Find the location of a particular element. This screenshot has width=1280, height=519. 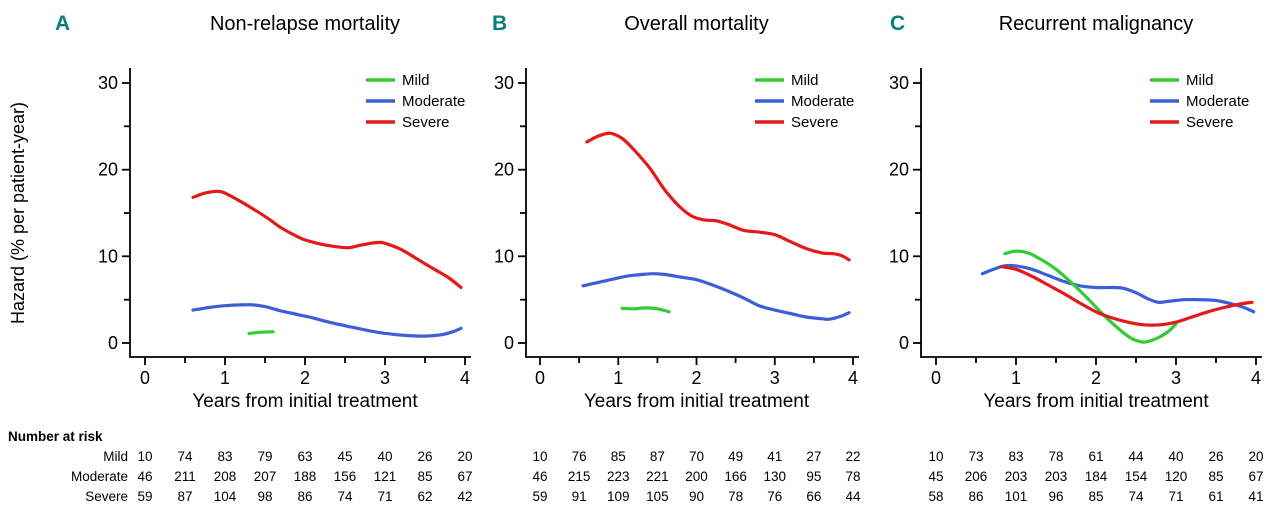

risk-count: 66 is located at coordinates (814, 496).